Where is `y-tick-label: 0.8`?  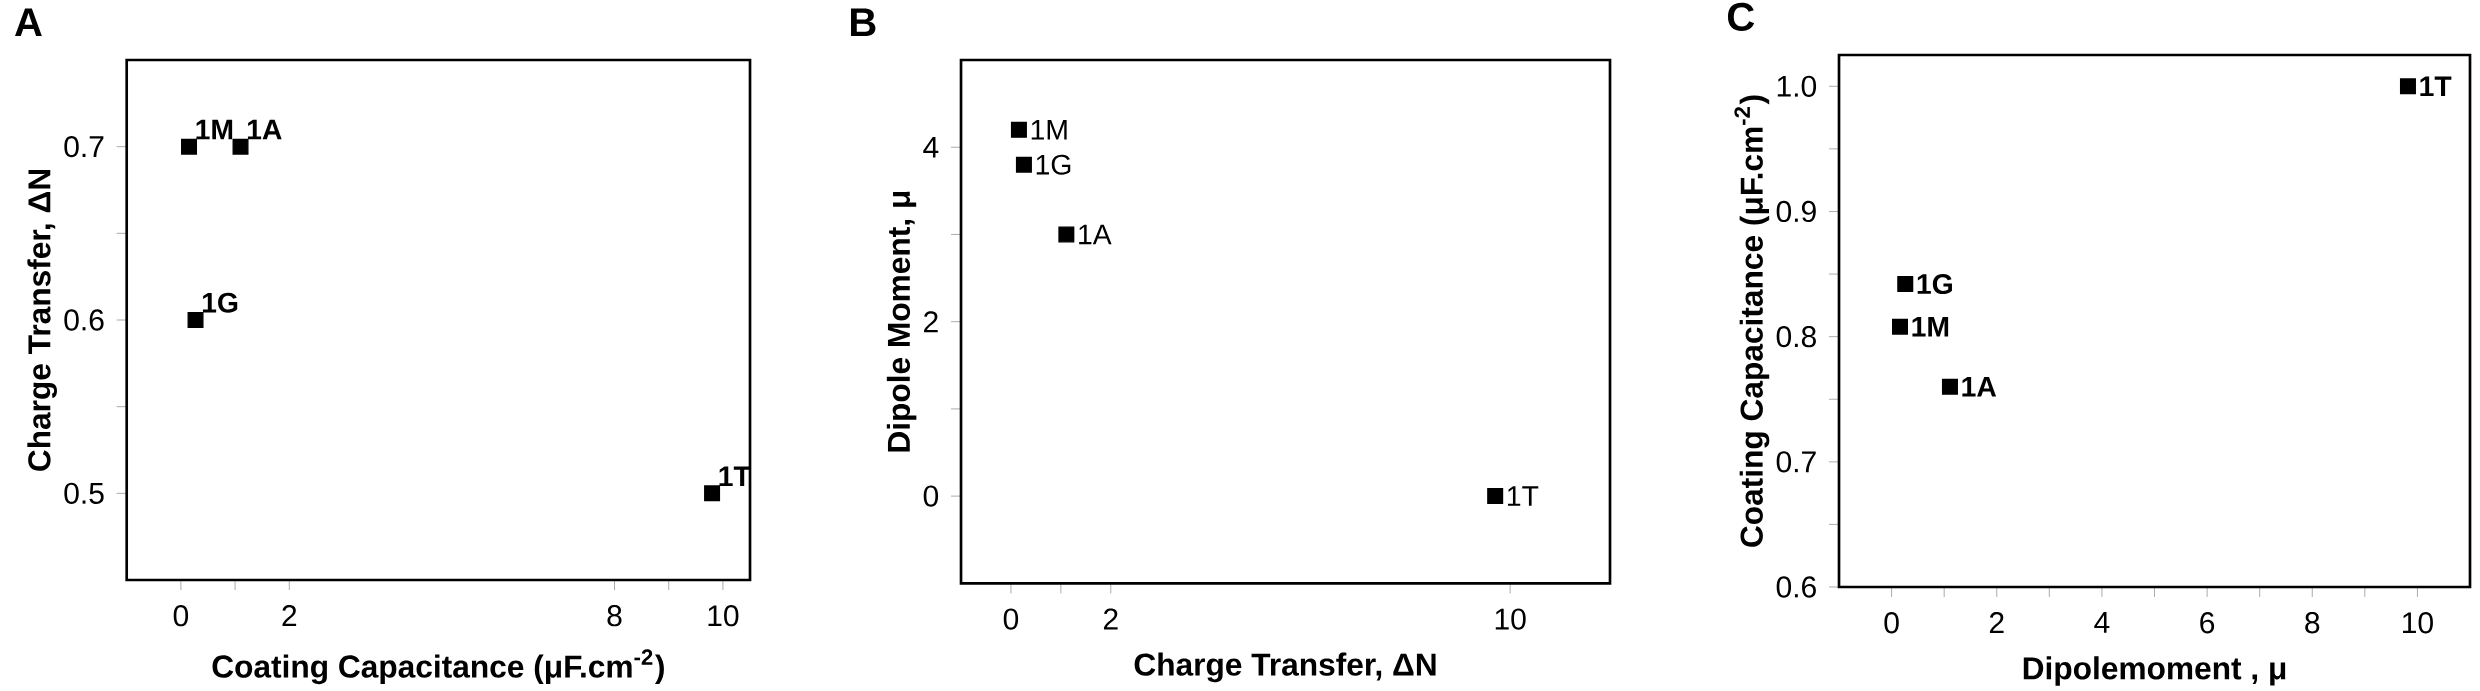
y-tick-label: 0.8 is located at coordinates (1796, 337).